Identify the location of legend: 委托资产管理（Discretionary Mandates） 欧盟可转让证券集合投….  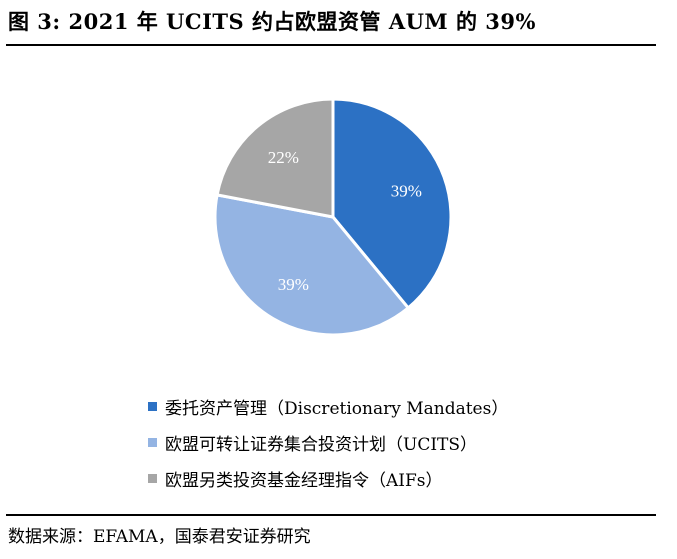
(328, 442).